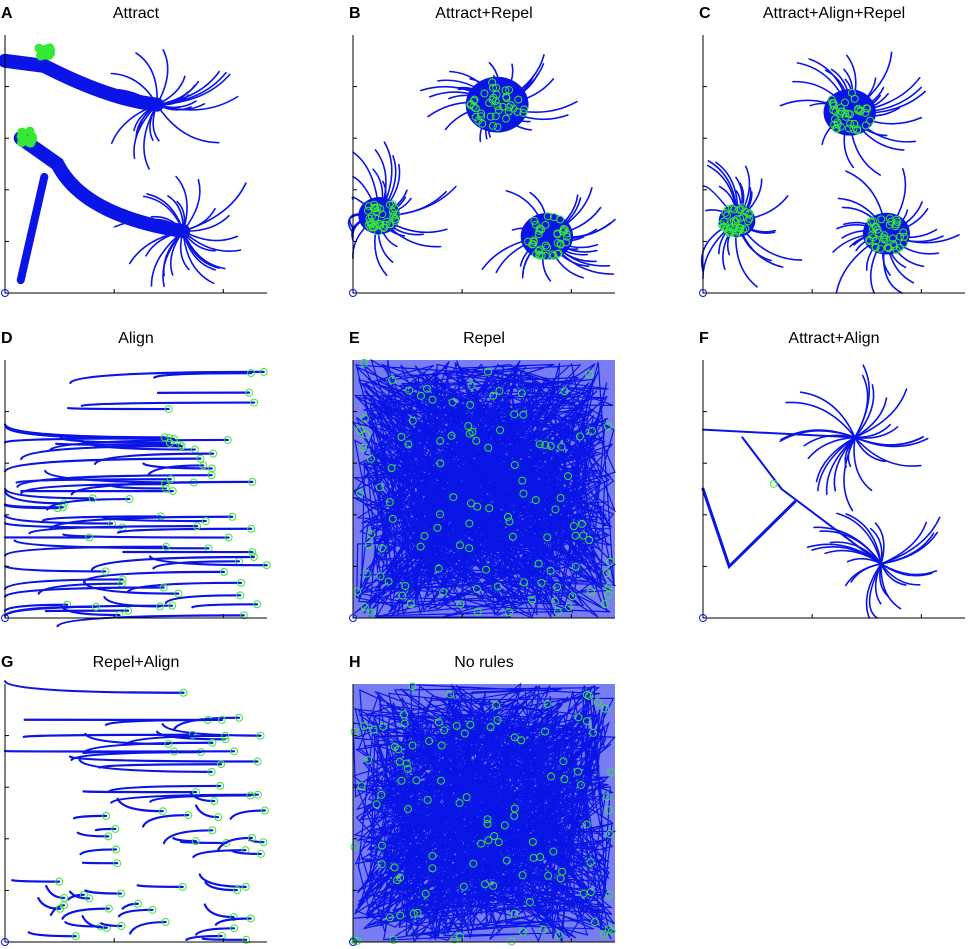 The image size is (968, 949). Describe the element at coordinates (705, 13) in the screenshot. I see `panel-letter: C` at that location.